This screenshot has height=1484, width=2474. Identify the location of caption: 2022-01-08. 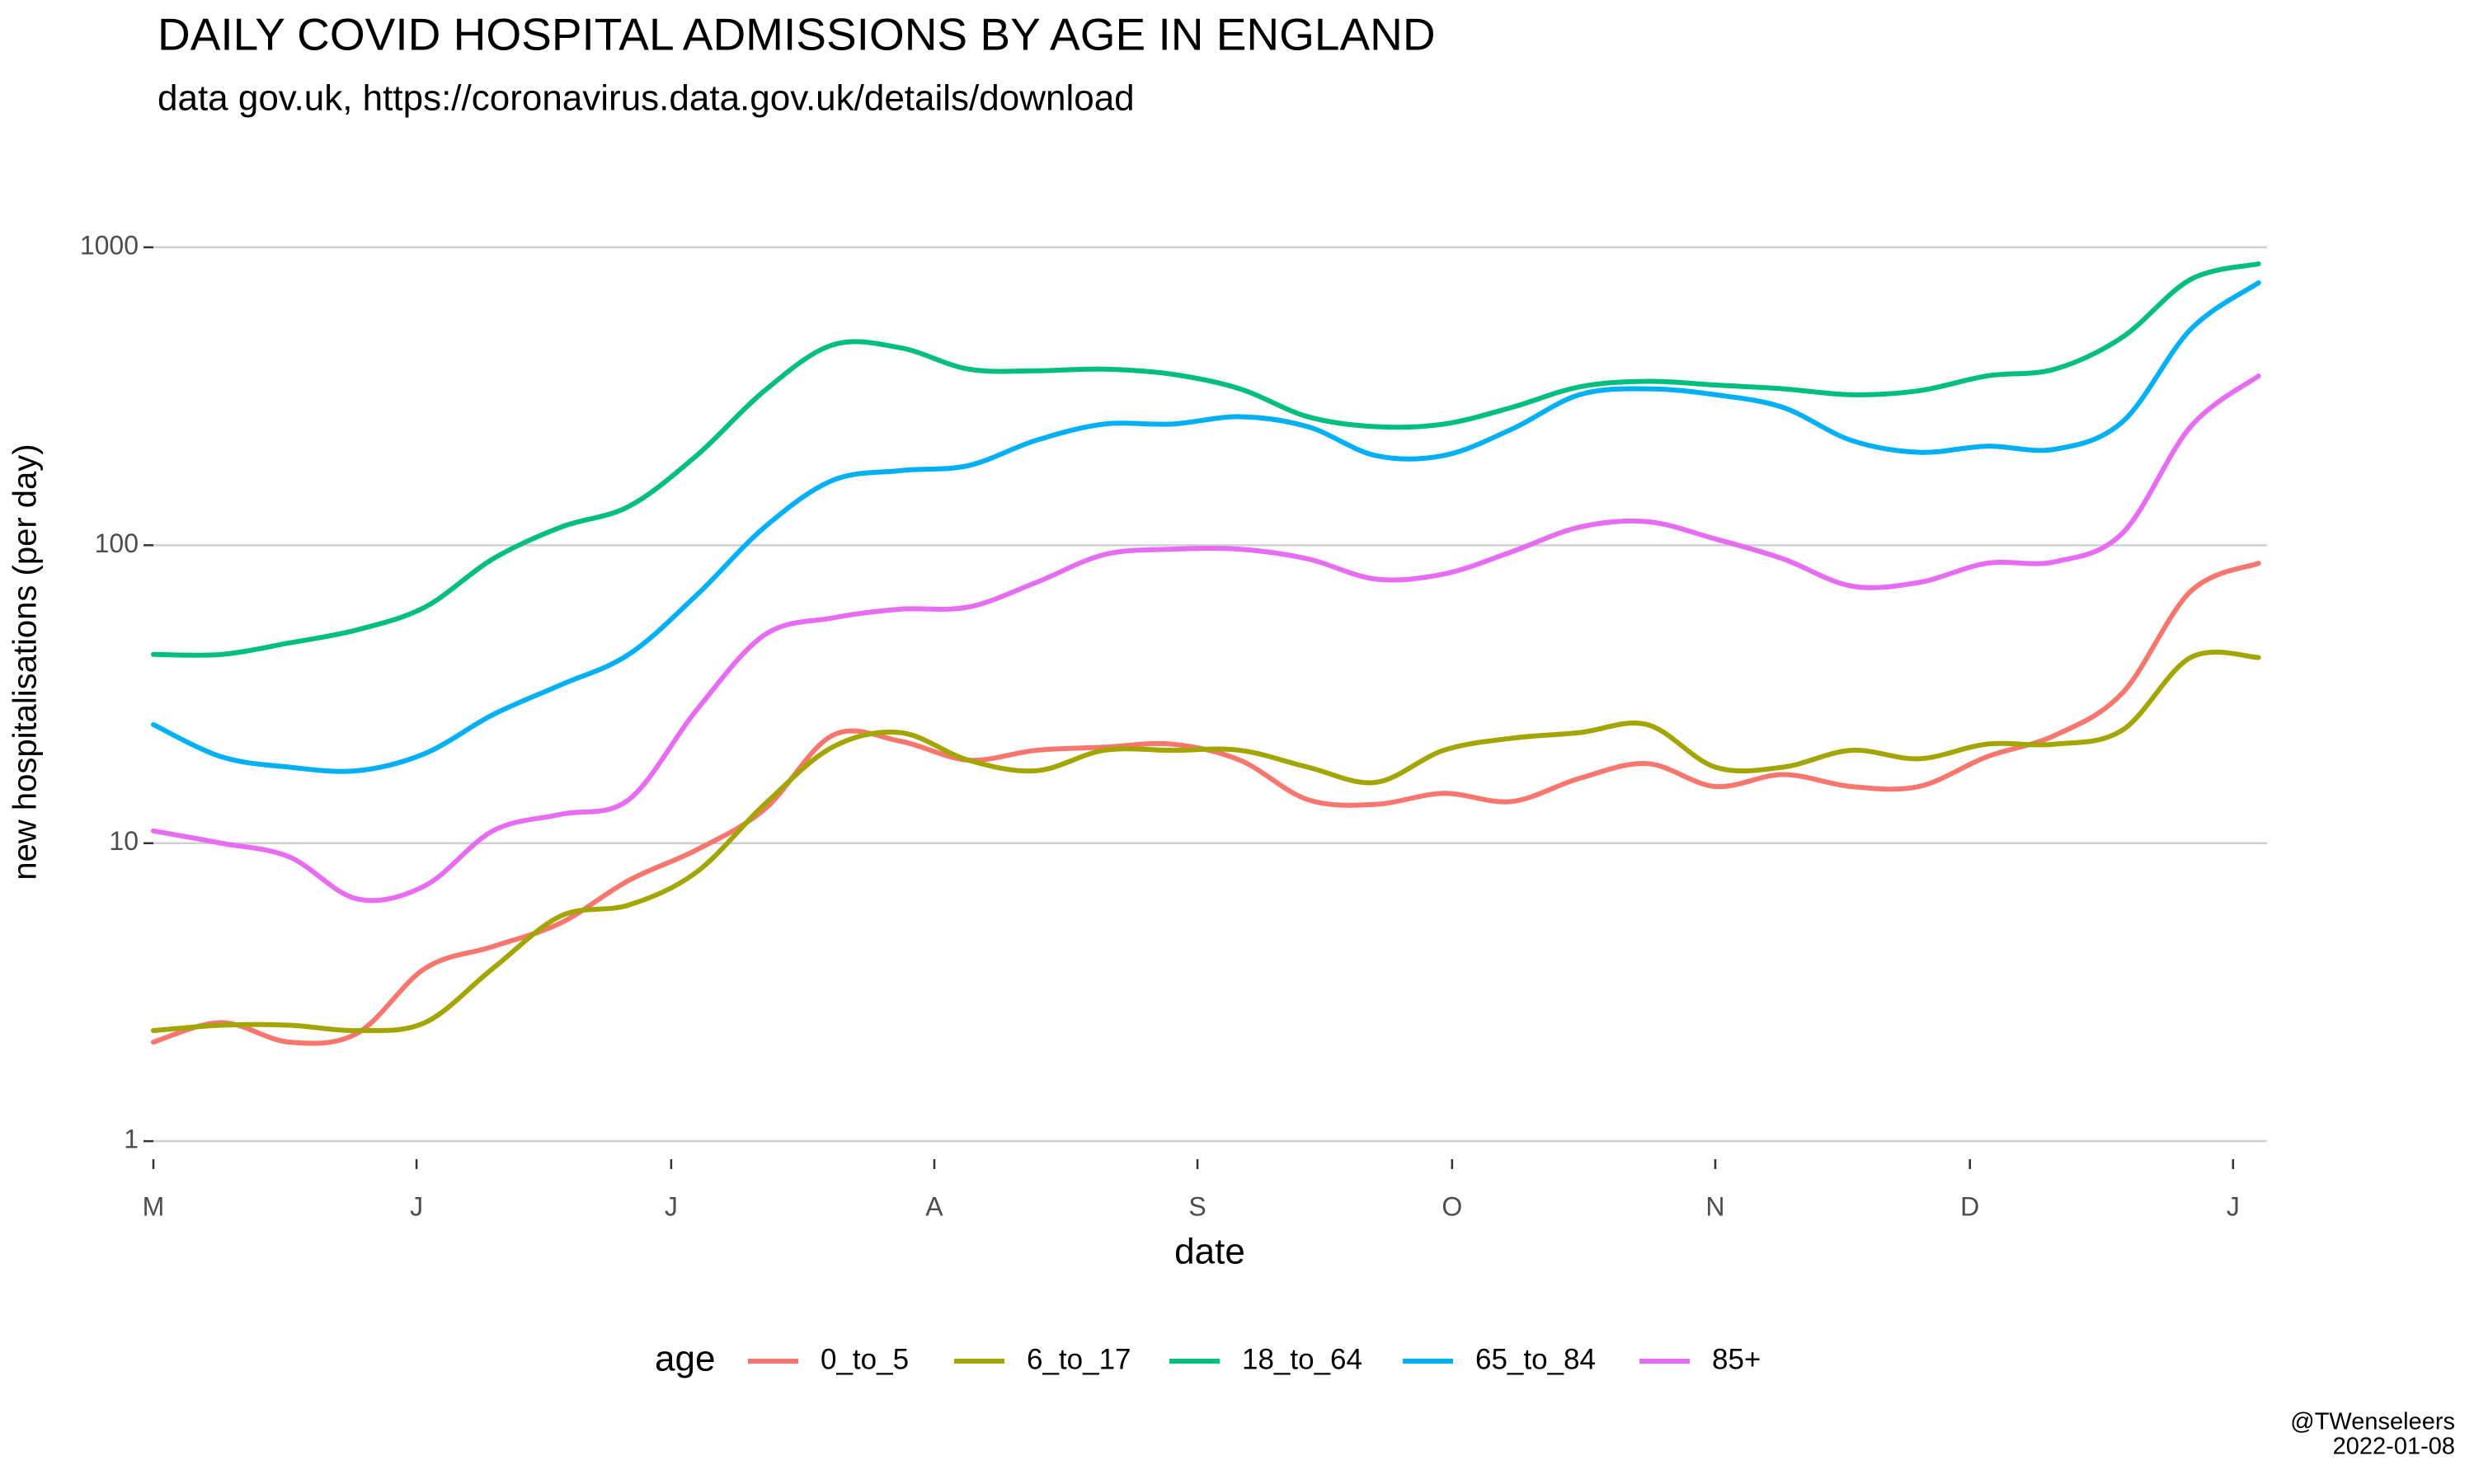
(2394, 1447).